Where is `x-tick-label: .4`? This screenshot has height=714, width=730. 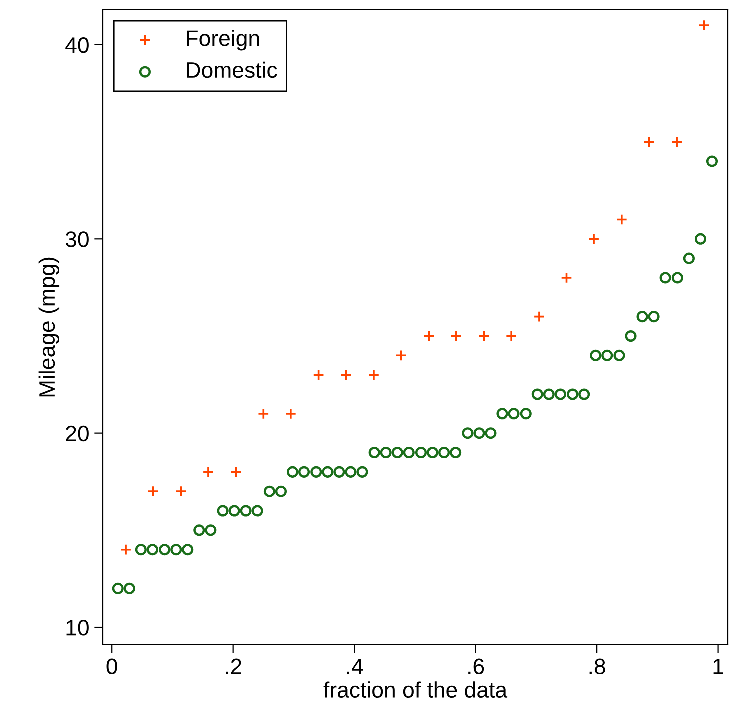 x-tick-label: .4 is located at coordinates (355, 666).